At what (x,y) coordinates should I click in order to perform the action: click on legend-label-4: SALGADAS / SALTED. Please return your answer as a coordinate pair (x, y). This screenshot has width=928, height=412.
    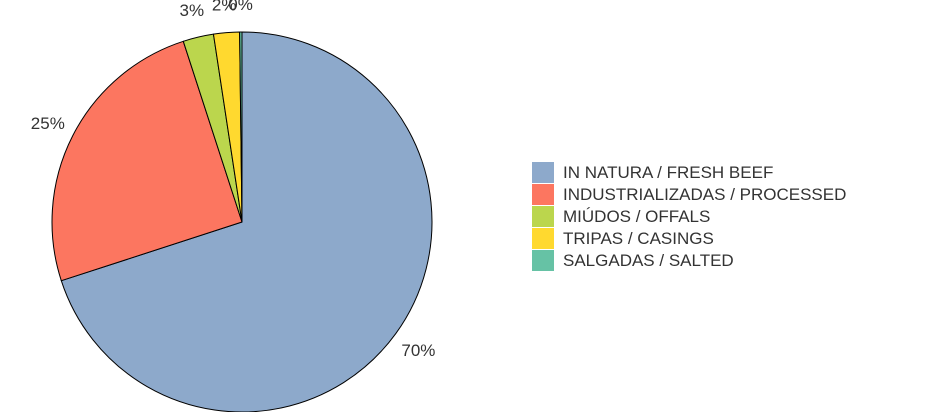
    Looking at the image, I should click on (648, 260).